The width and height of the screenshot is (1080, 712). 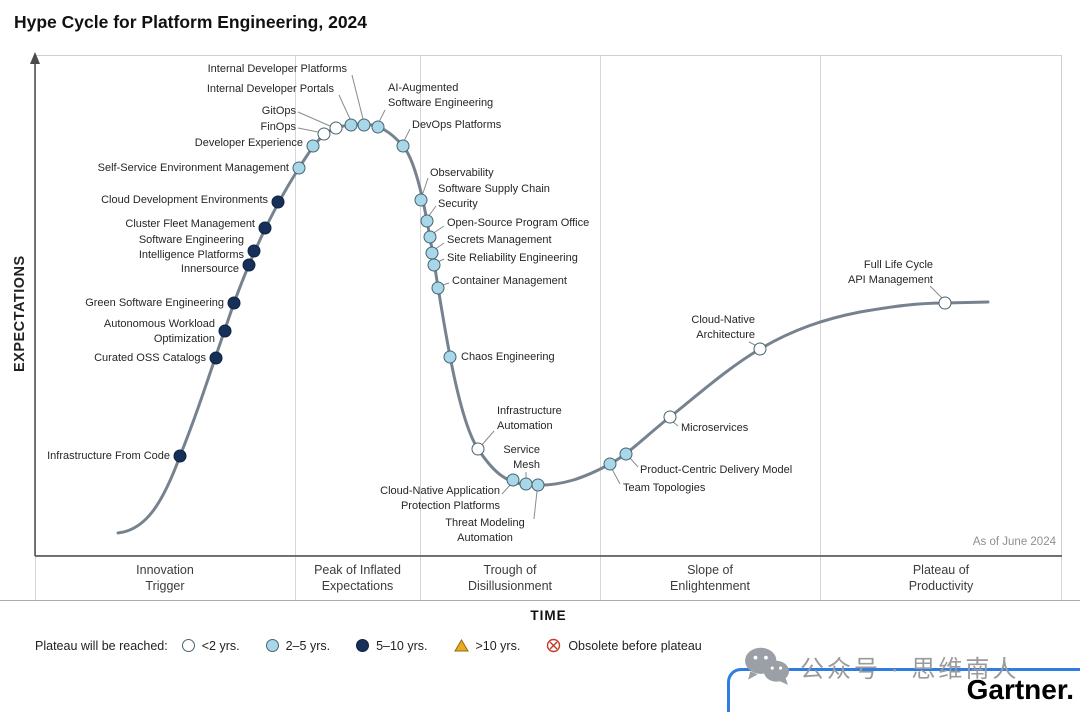 What do you see at coordinates (518, 222) in the screenshot?
I see `label-open-source-program-office: Open-Source Program Office` at bounding box center [518, 222].